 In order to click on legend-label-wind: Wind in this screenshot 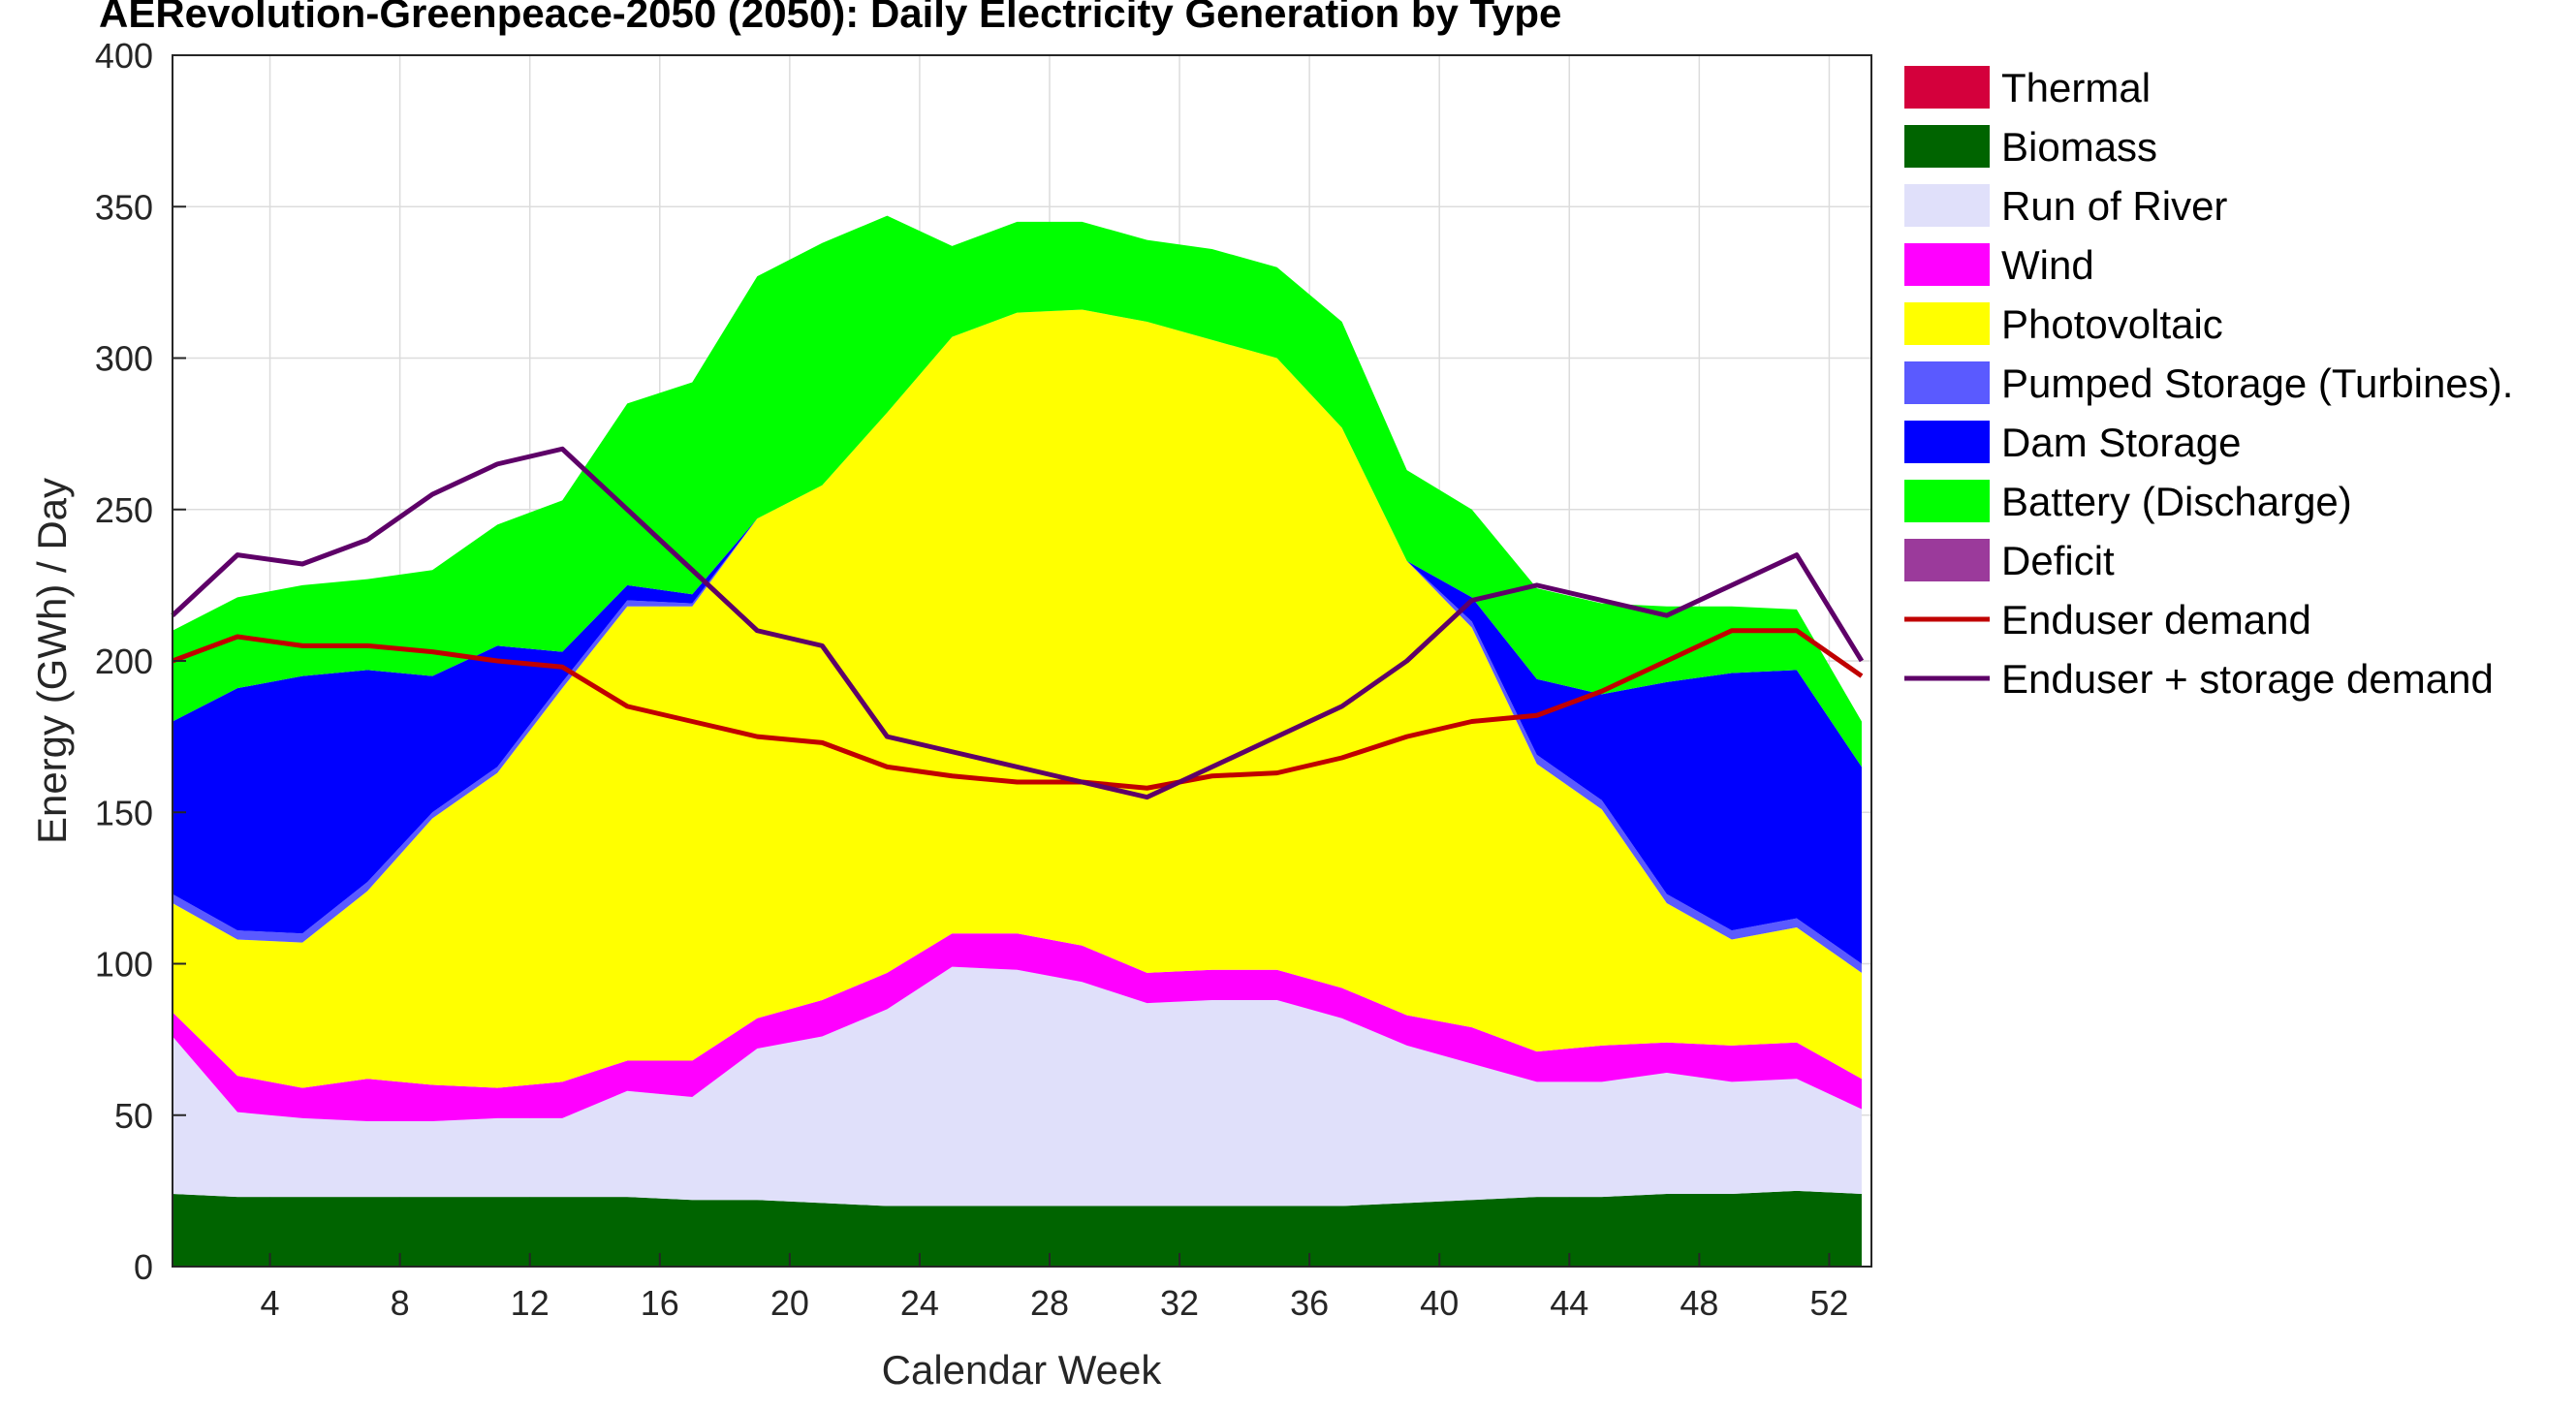, I will do `click(2047, 265)`.